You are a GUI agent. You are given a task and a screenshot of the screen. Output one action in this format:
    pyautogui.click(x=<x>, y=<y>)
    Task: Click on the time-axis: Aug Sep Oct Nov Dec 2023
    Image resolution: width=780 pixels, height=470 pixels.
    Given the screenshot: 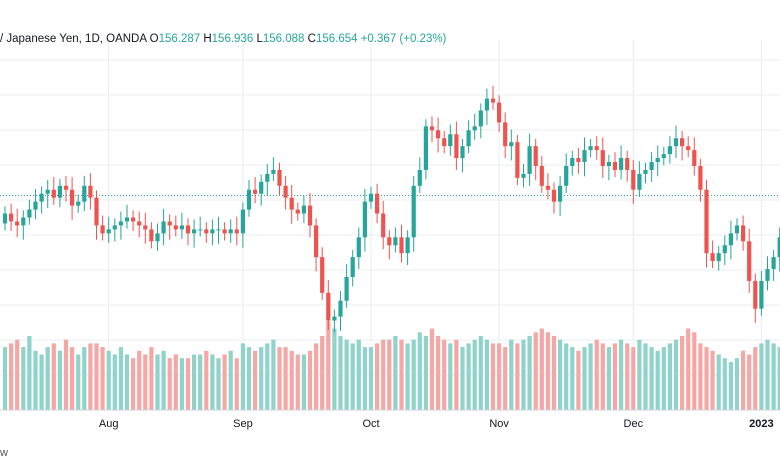 What is the action you would take?
    pyautogui.click(x=436, y=424)
    